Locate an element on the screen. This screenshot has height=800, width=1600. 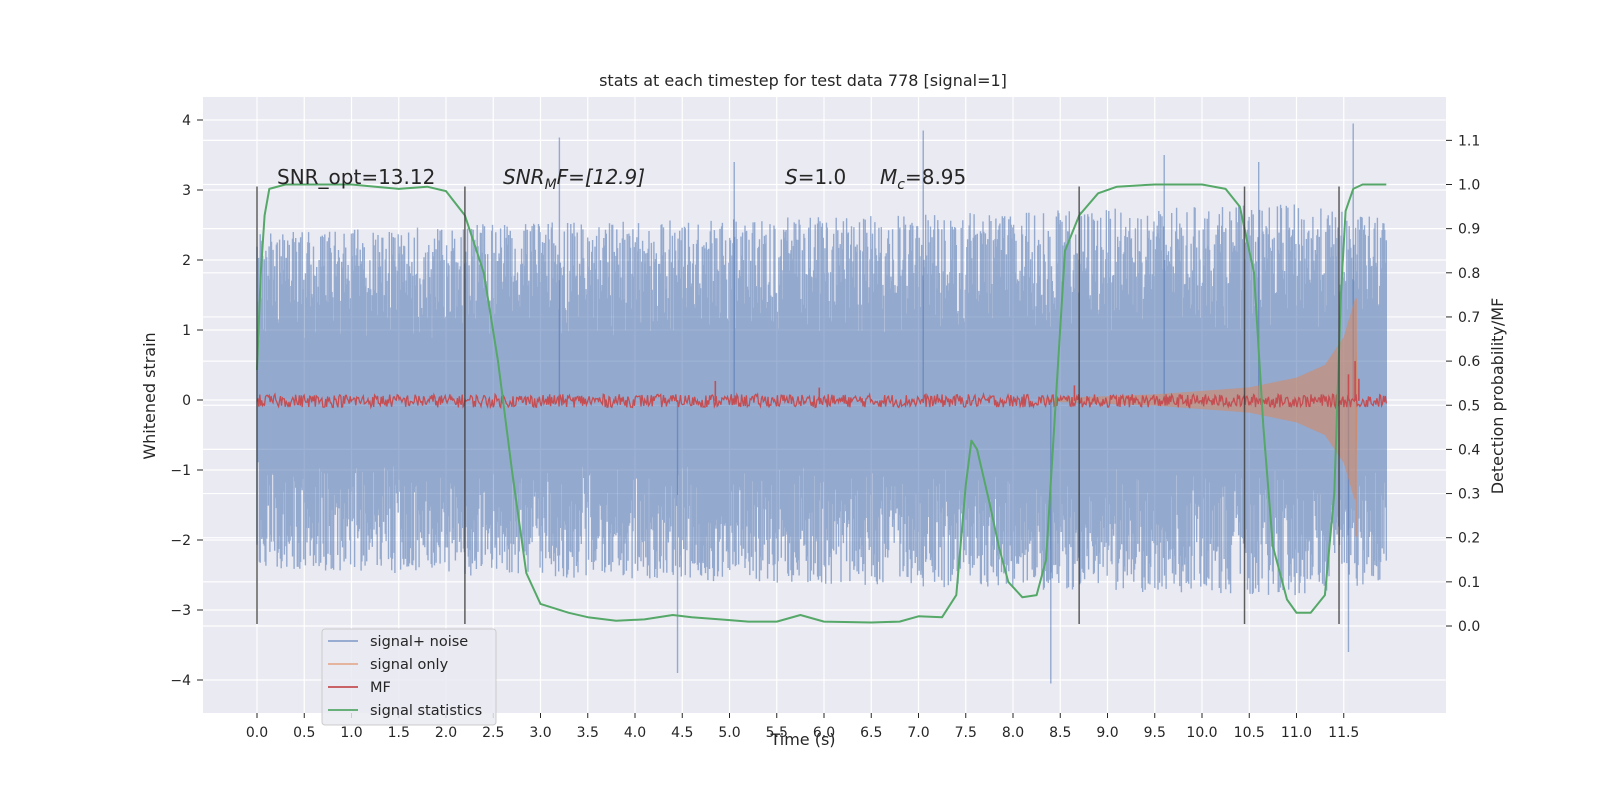
y-right-tick-label-1: 0.1 is located at coordinates (1469, 583).